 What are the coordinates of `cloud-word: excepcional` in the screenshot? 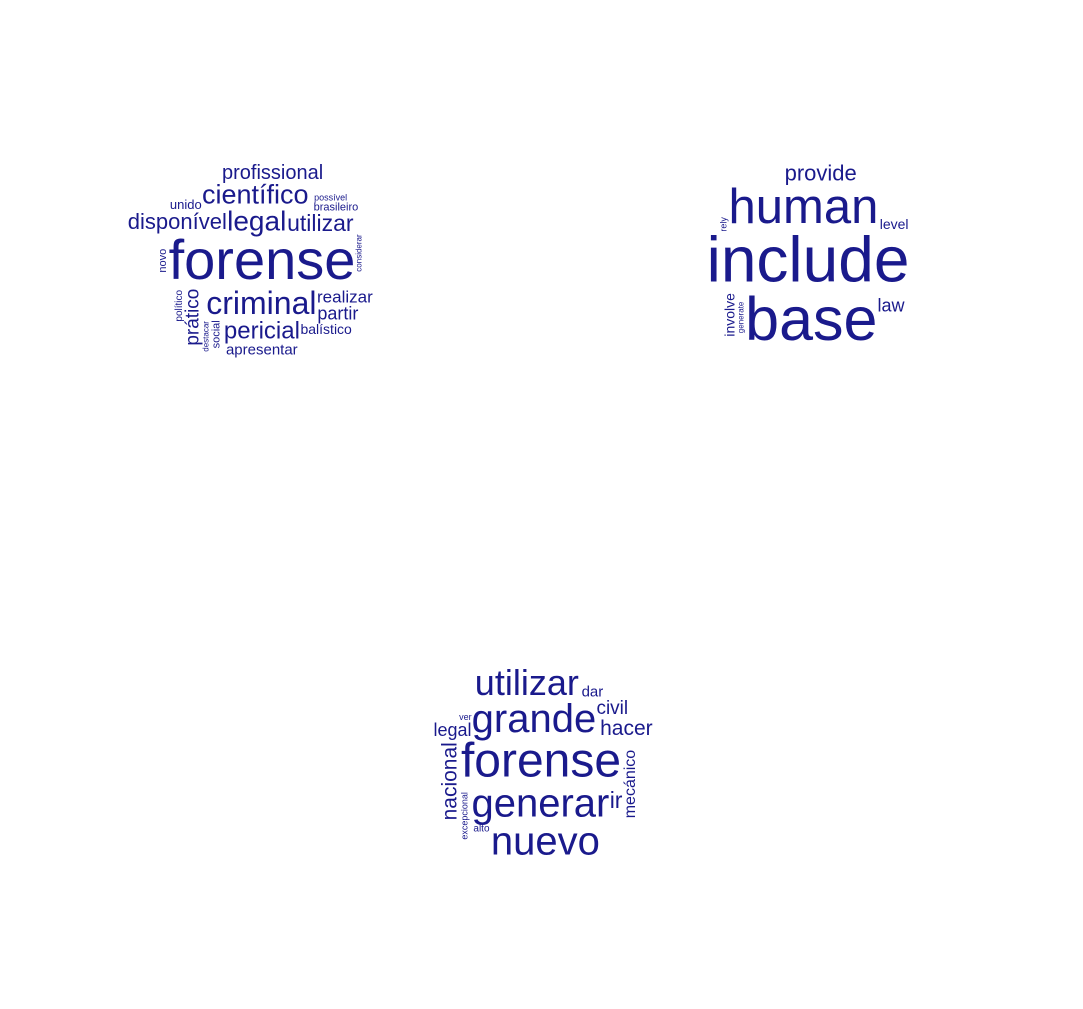 It's located at (465, 816).